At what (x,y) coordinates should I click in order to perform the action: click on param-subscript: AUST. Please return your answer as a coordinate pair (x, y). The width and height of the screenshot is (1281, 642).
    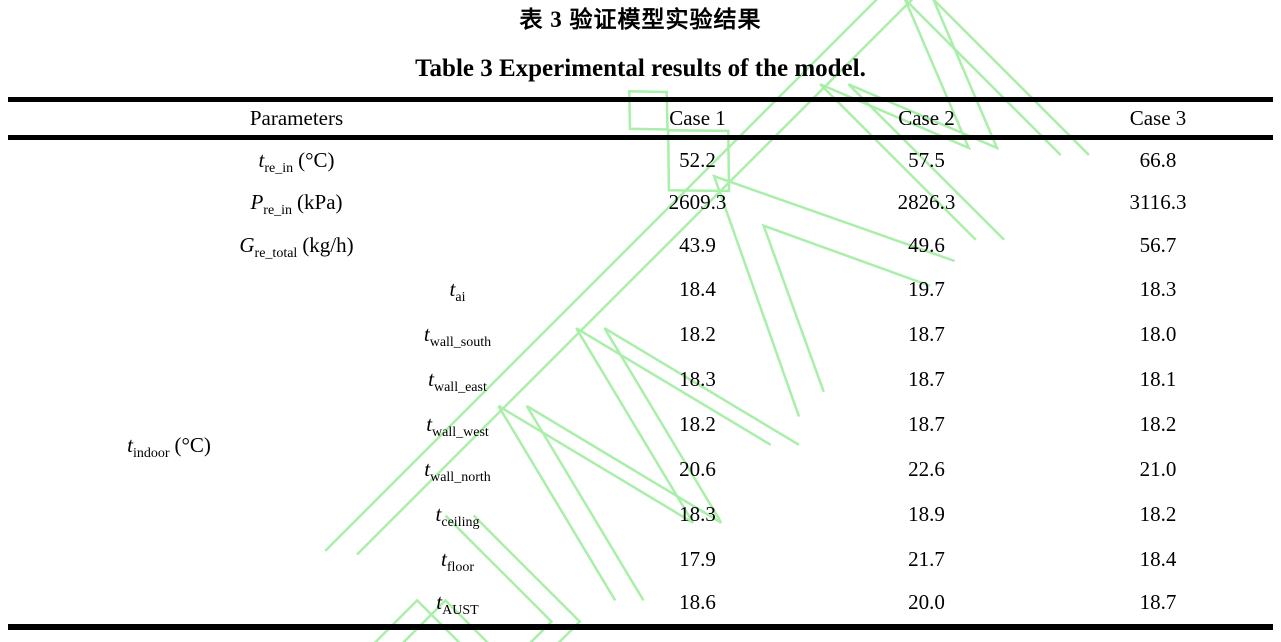
    Looking at the image, I should click on (460, 611).